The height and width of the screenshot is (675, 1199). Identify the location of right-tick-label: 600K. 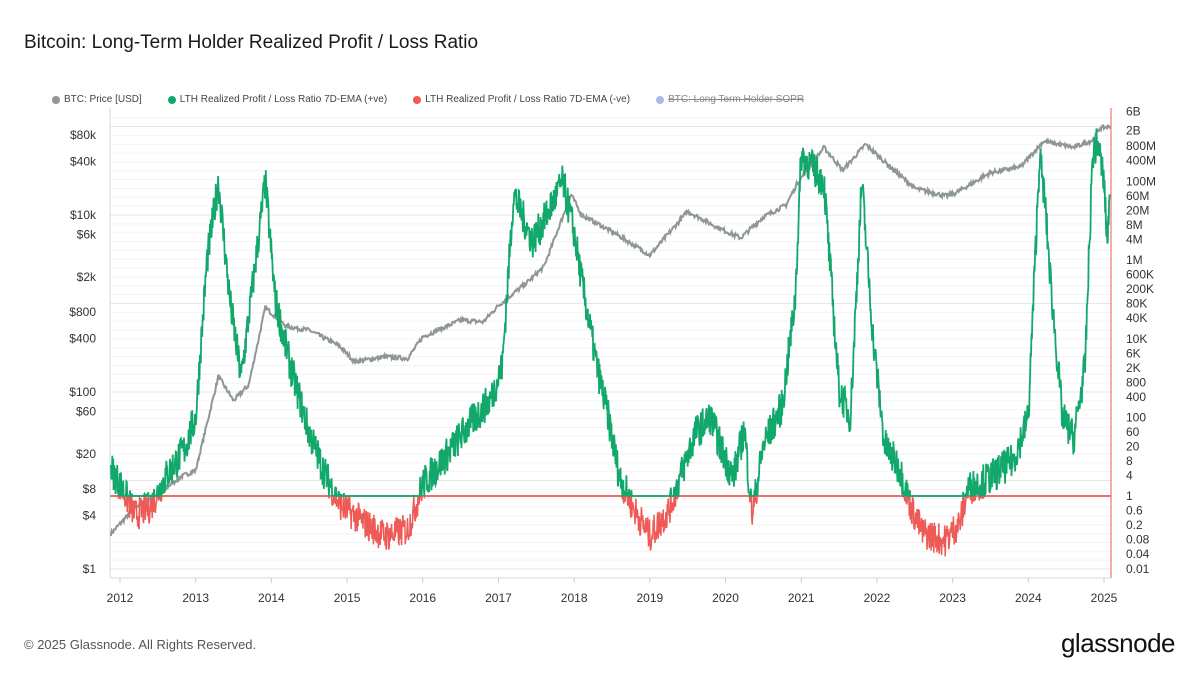
(1140, 275).